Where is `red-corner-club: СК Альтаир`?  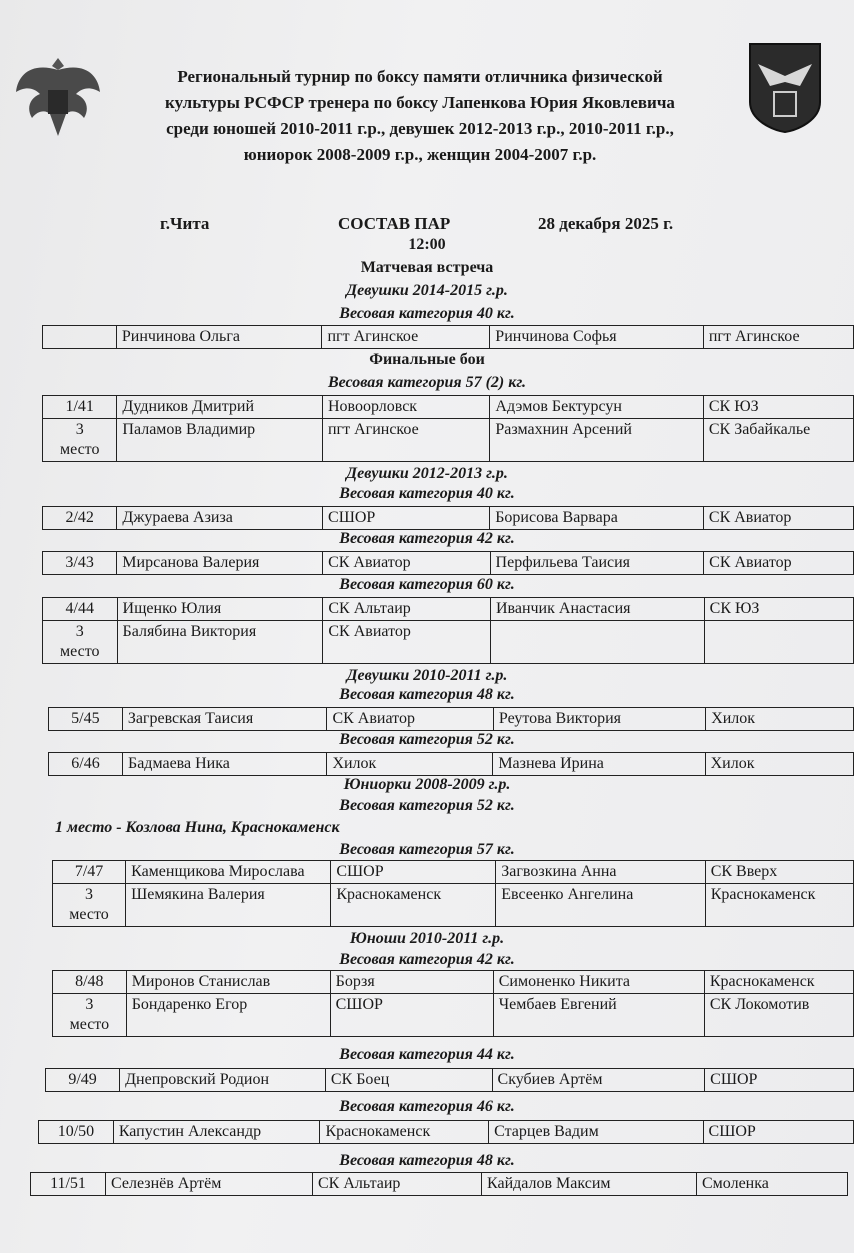
red-corner-club: СК Альтаир is located at coordinates (397, 1184).